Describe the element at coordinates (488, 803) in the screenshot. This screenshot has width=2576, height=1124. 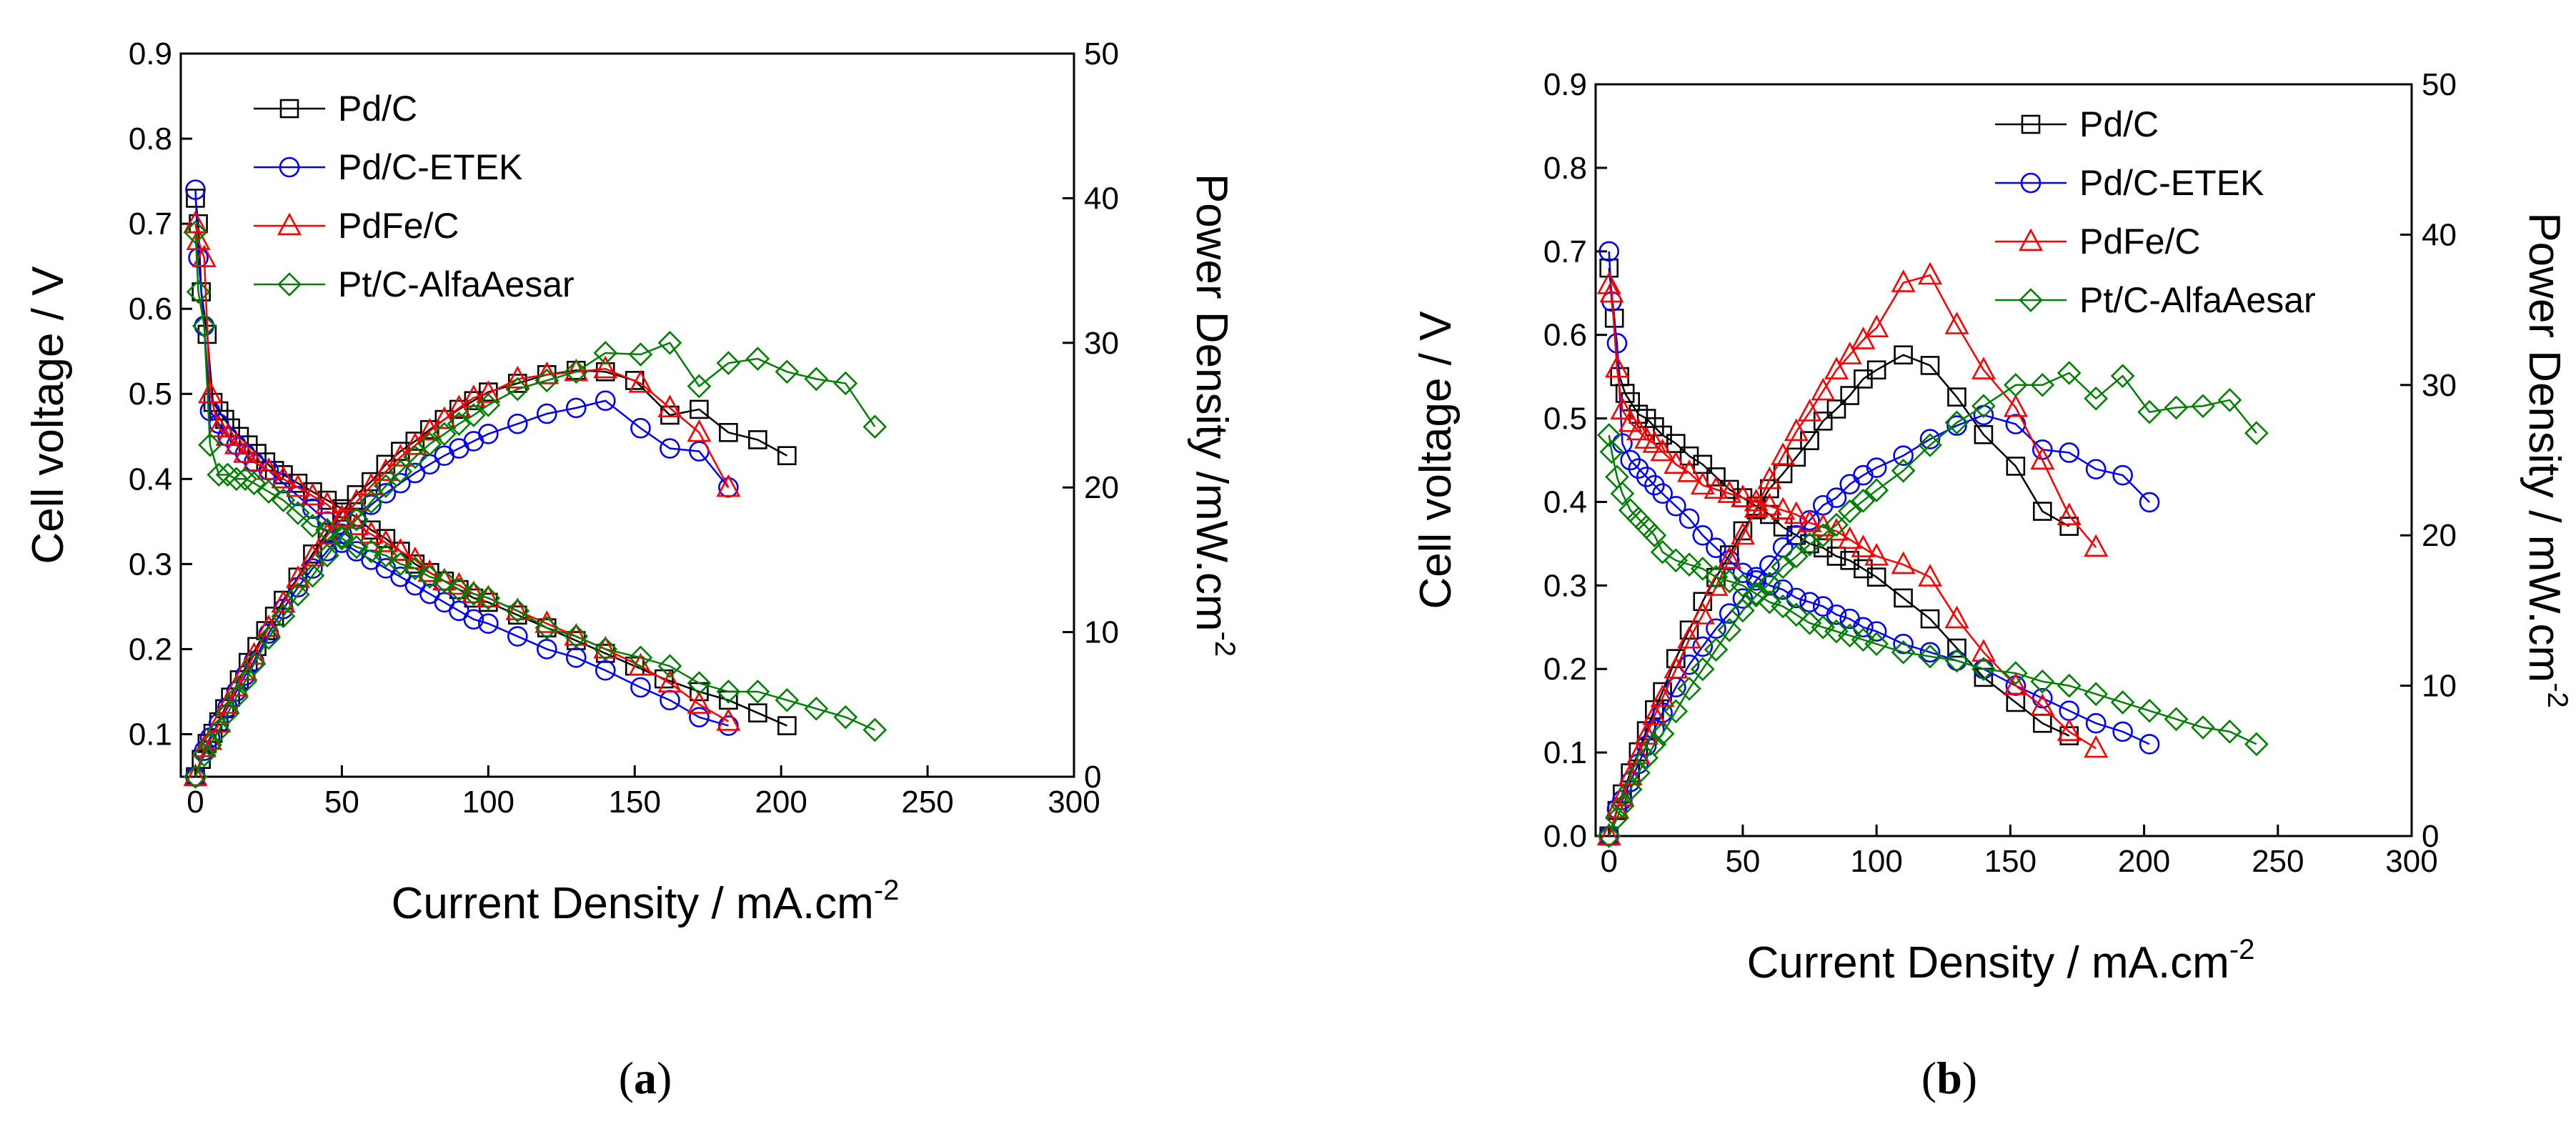
I see `x-tick-label: 100` at that location.